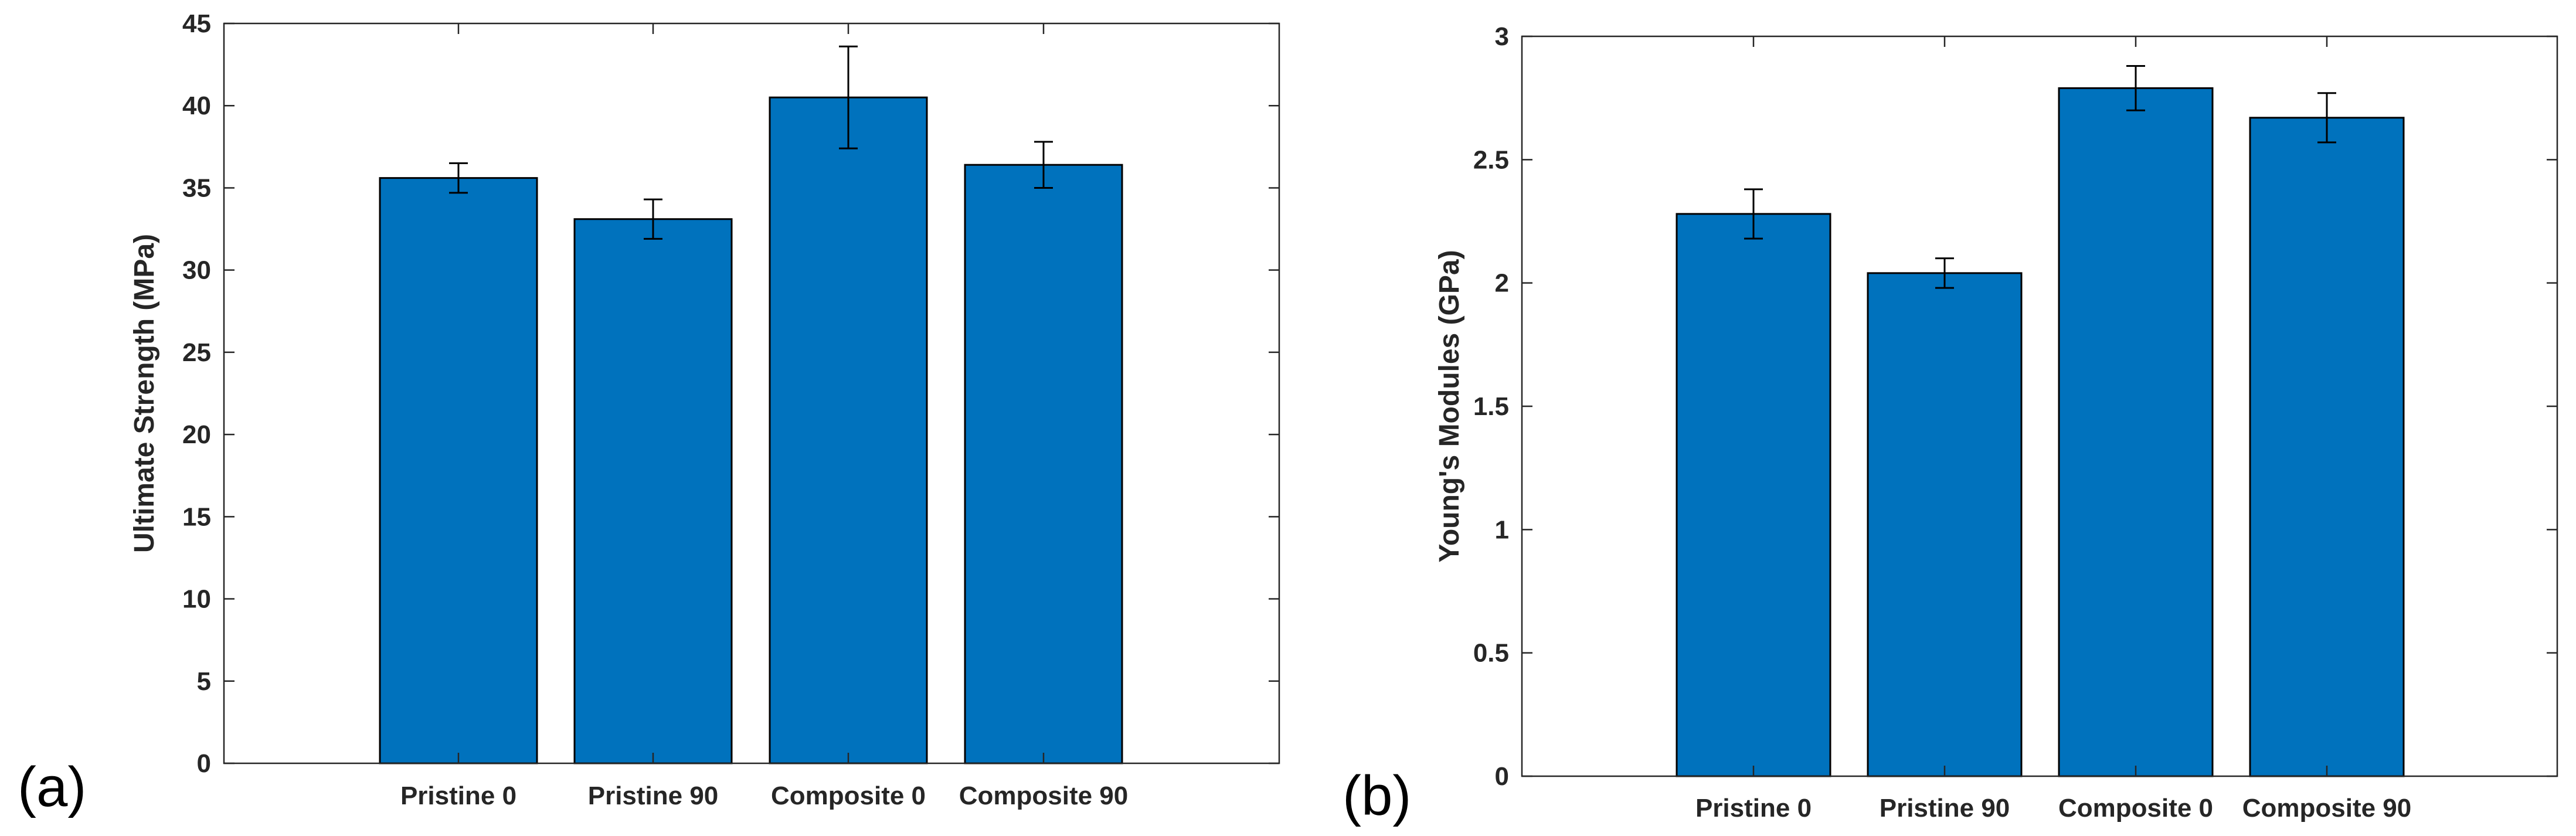  What do you see at coordinates (197, 24) in the screenshot?
I see `y-tick-label: 45` at bounding box center [197, 24].